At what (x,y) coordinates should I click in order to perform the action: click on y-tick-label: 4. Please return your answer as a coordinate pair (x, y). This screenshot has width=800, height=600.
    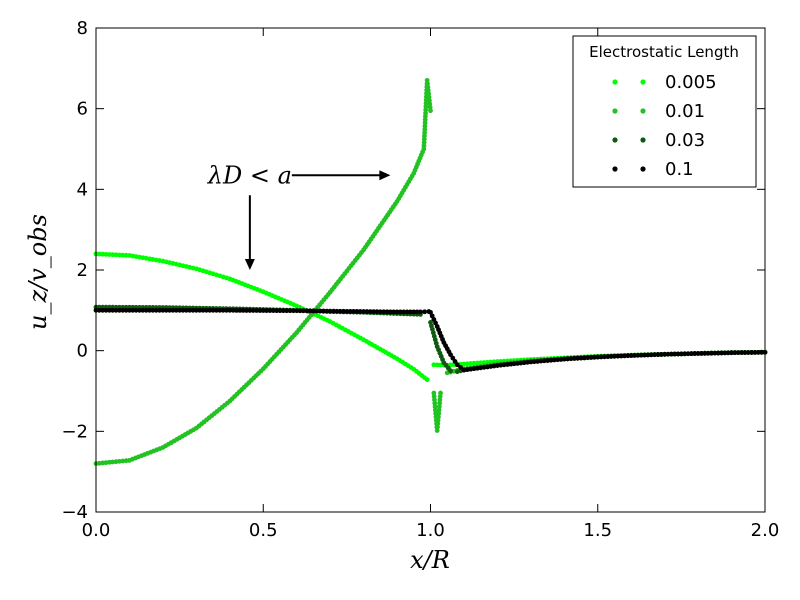
    Looking at the image, I should click on (82, 189).